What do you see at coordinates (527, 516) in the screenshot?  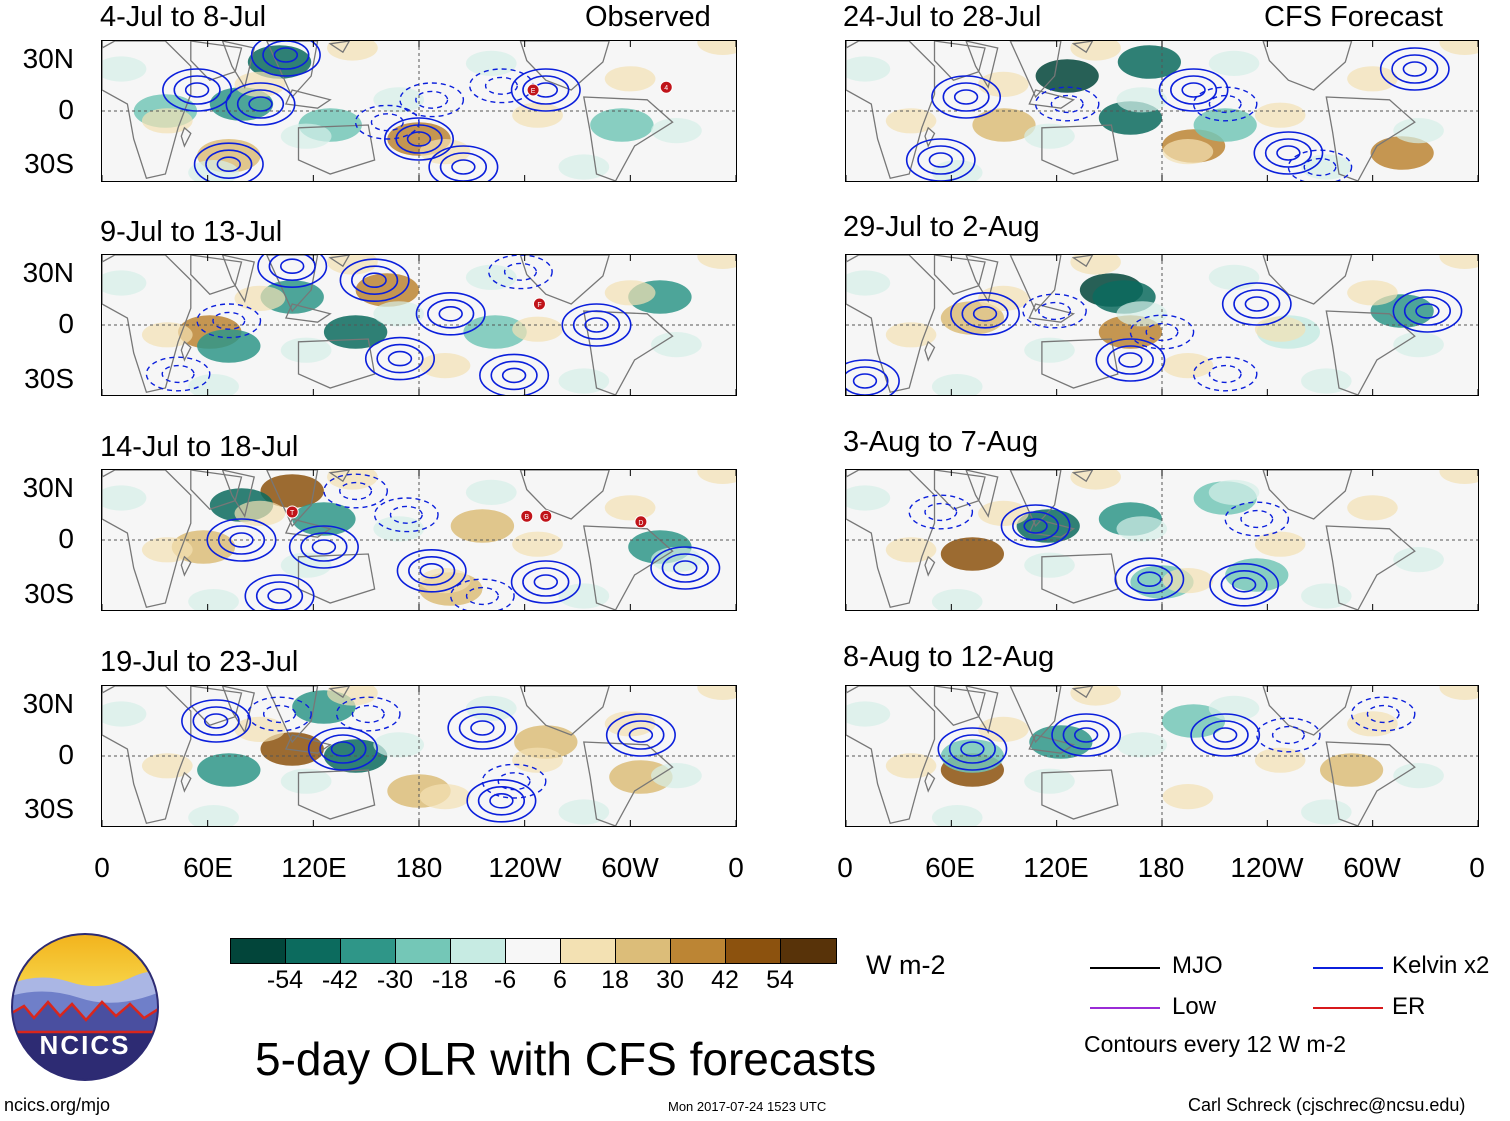 I see `storm-marker: B` at bounding box center [527, 516].